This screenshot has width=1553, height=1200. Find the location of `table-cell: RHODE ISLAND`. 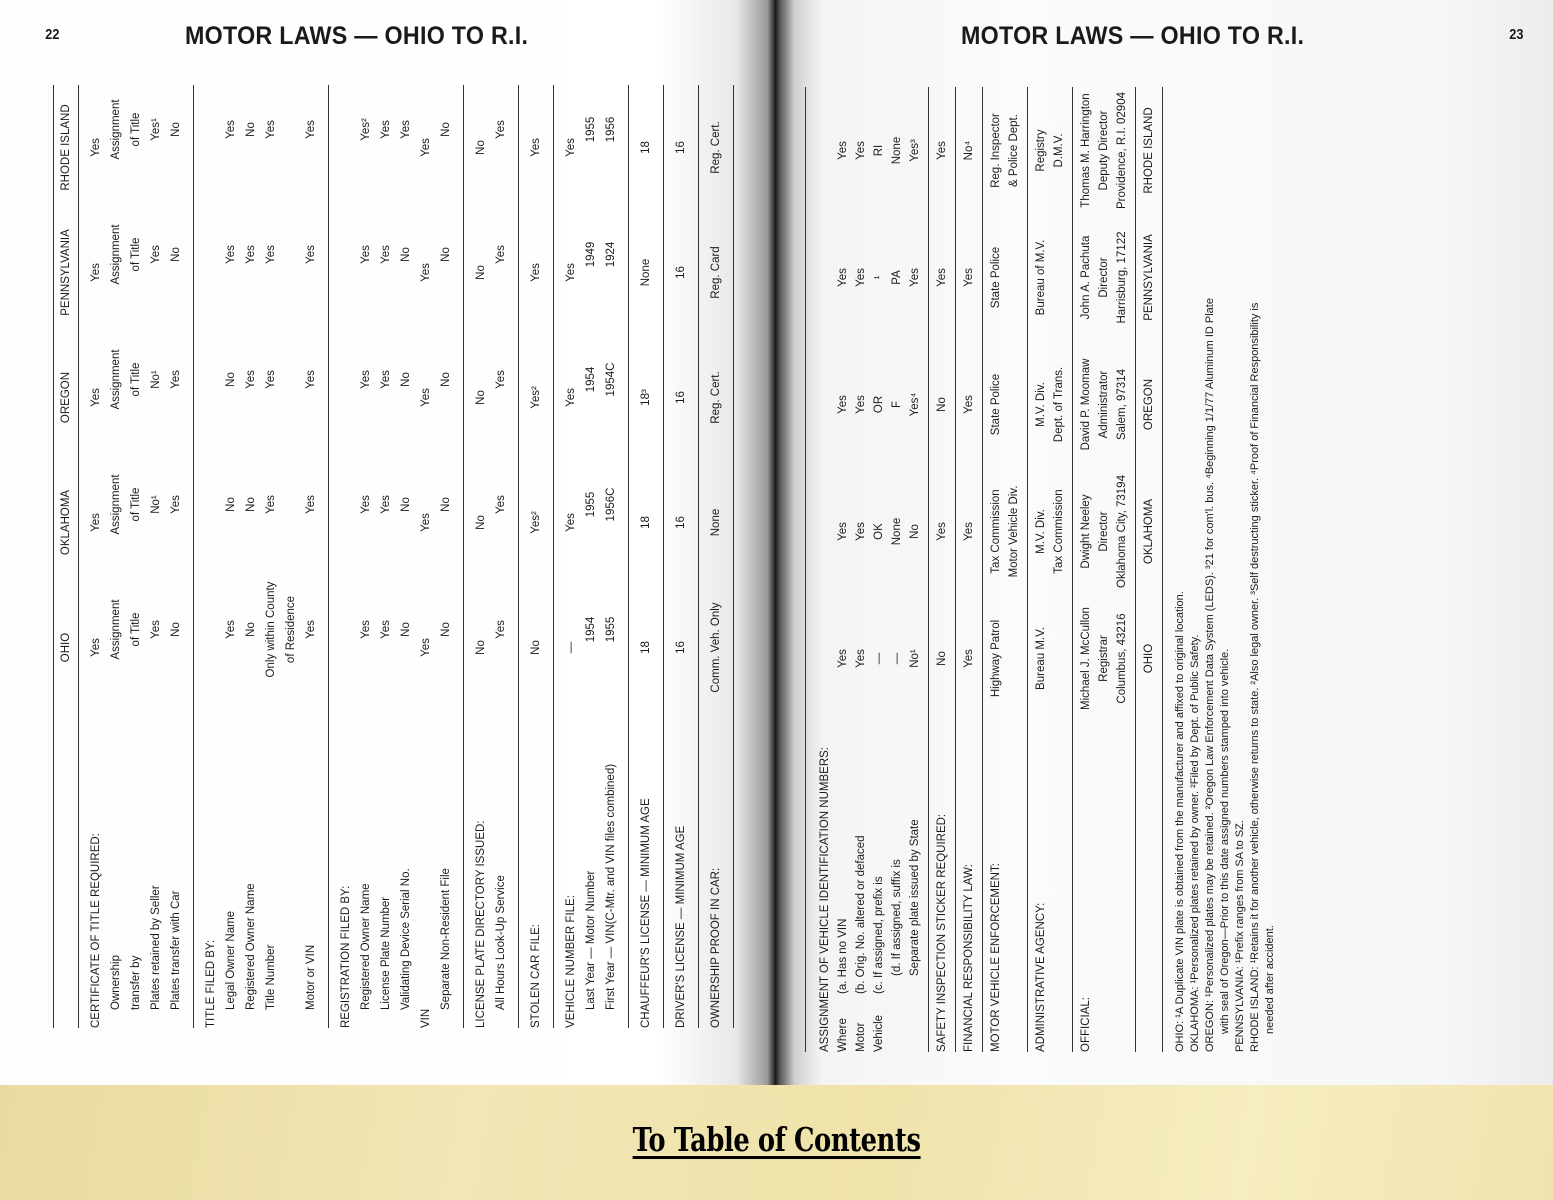

table-cell: RHODE ISLAND is located at coordinates (1149, 150).